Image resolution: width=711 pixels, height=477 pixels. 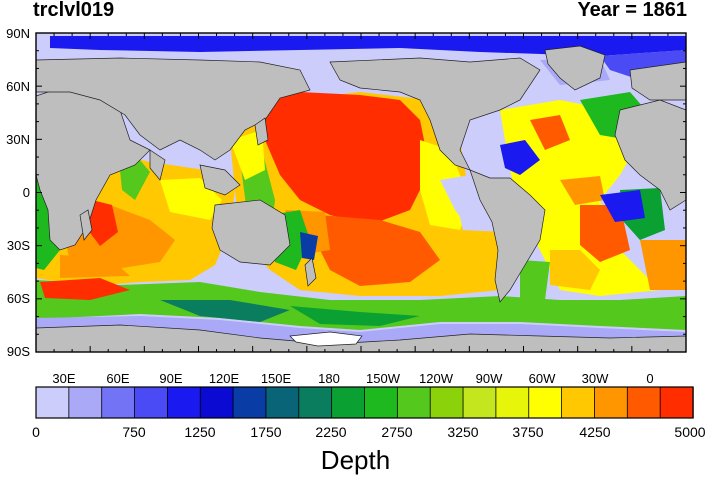 I want to click on pacific-south-red, so click(x=377, y=250).